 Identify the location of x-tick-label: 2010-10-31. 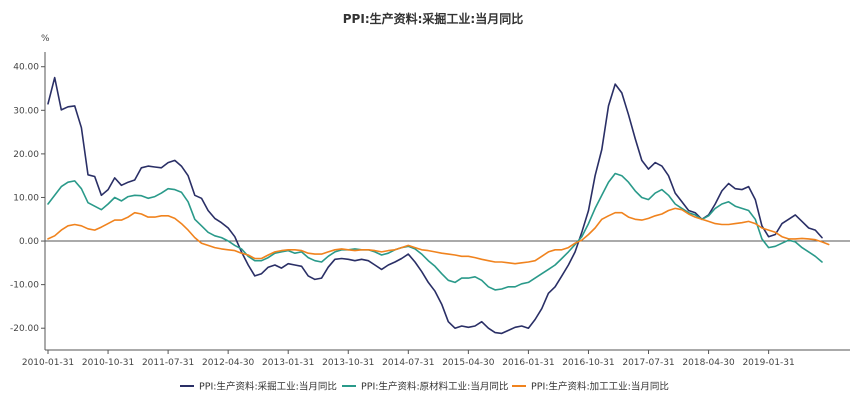
(108, 363).